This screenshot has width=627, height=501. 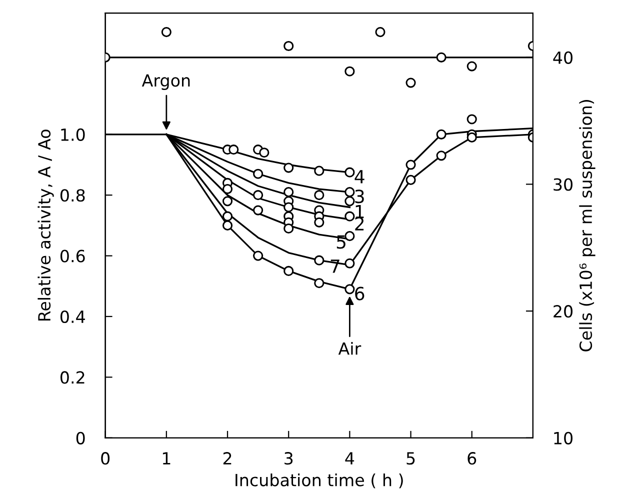 What do you see at coordinates (72, 256) in the screenshot?
I see `y-tick-label: 0.6` at bounding box center [72, 256].